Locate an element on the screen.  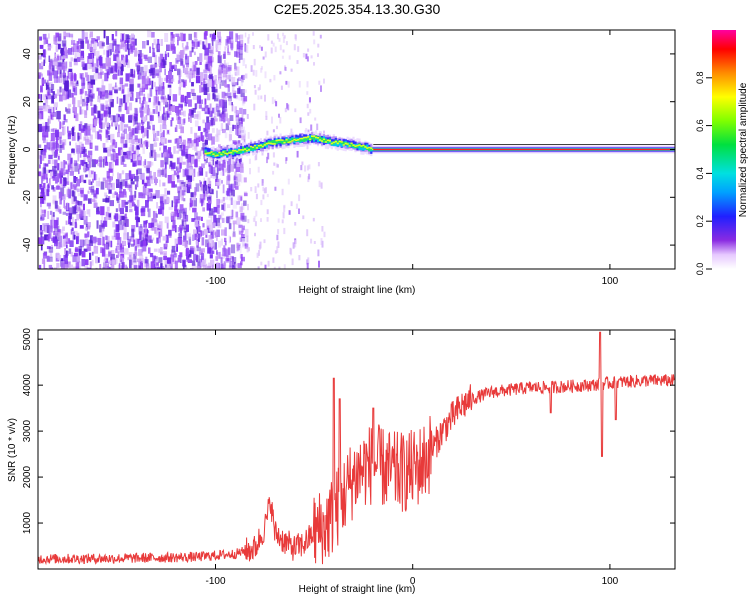
colorbar-tick-label: 0.0 is located at coordinates (700, 269).